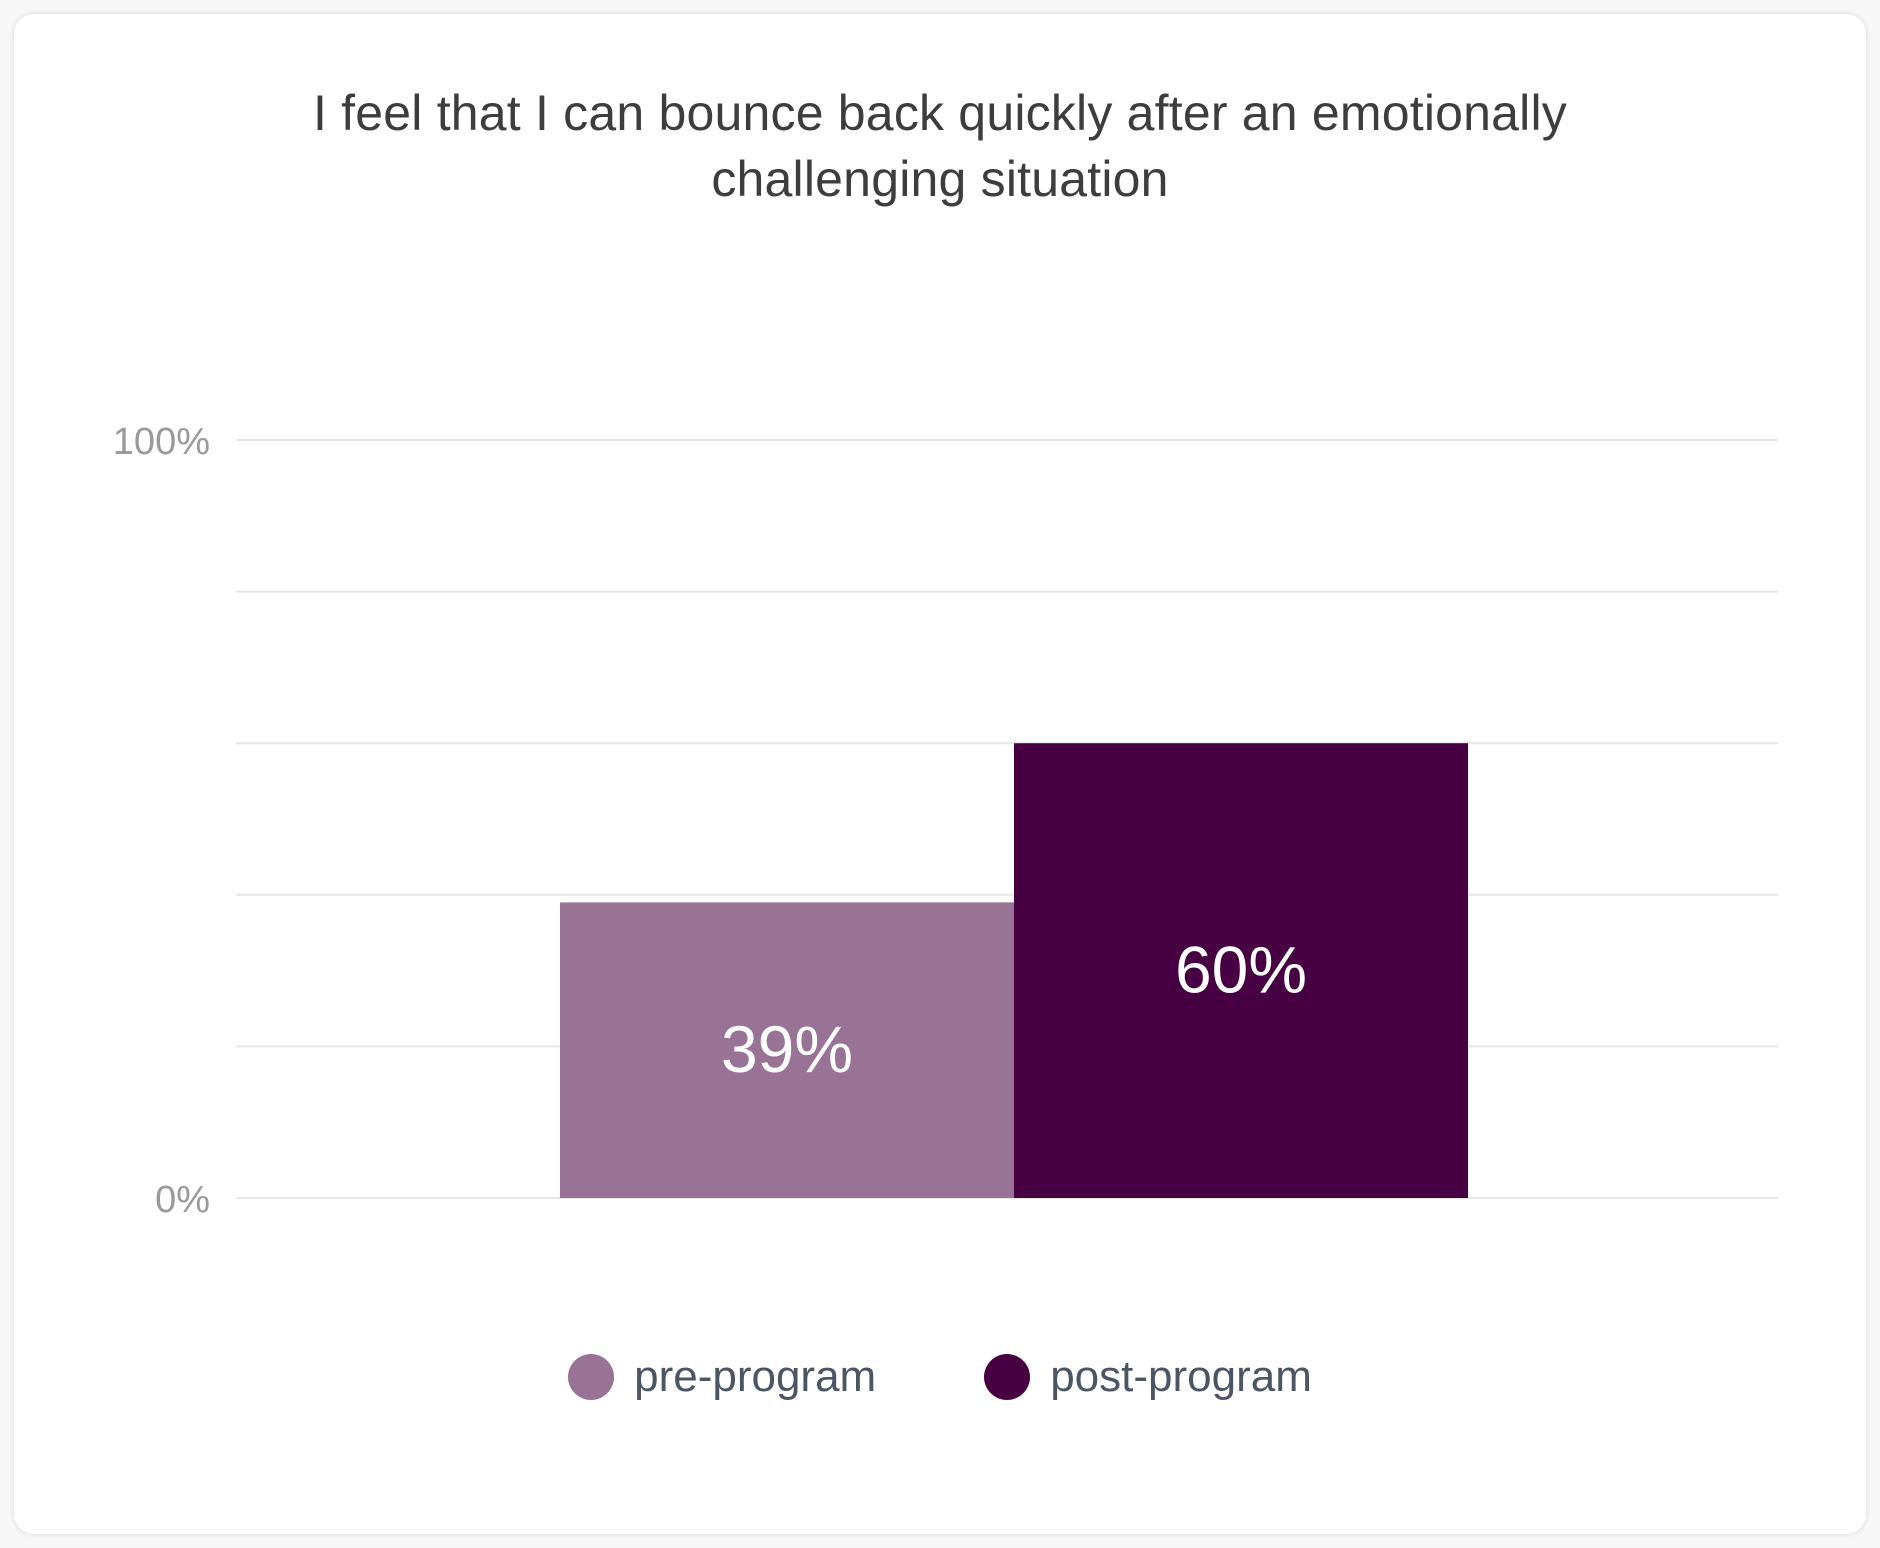 The width and height of the screenshot is (1880, 1548). I want to click on bars, so click(1014, 970).